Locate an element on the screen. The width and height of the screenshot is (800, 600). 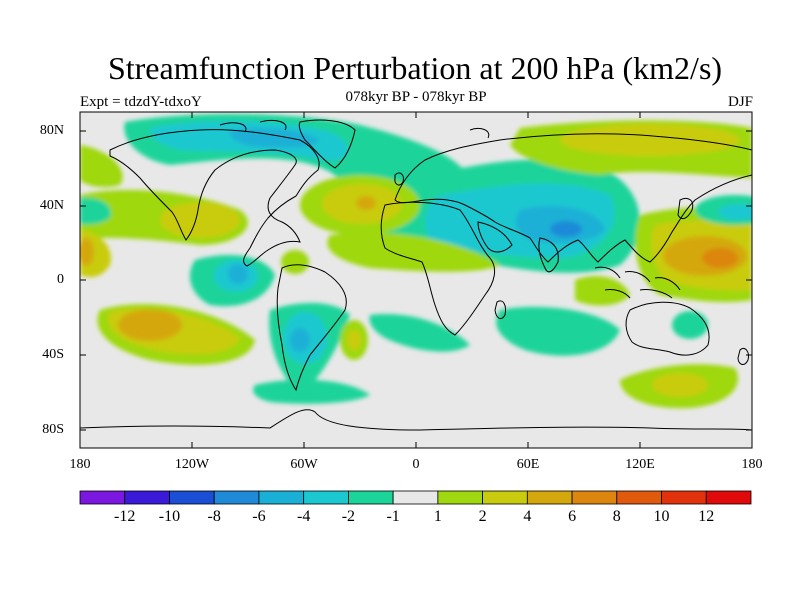
coastline-india is located at coordinates (548, 255).